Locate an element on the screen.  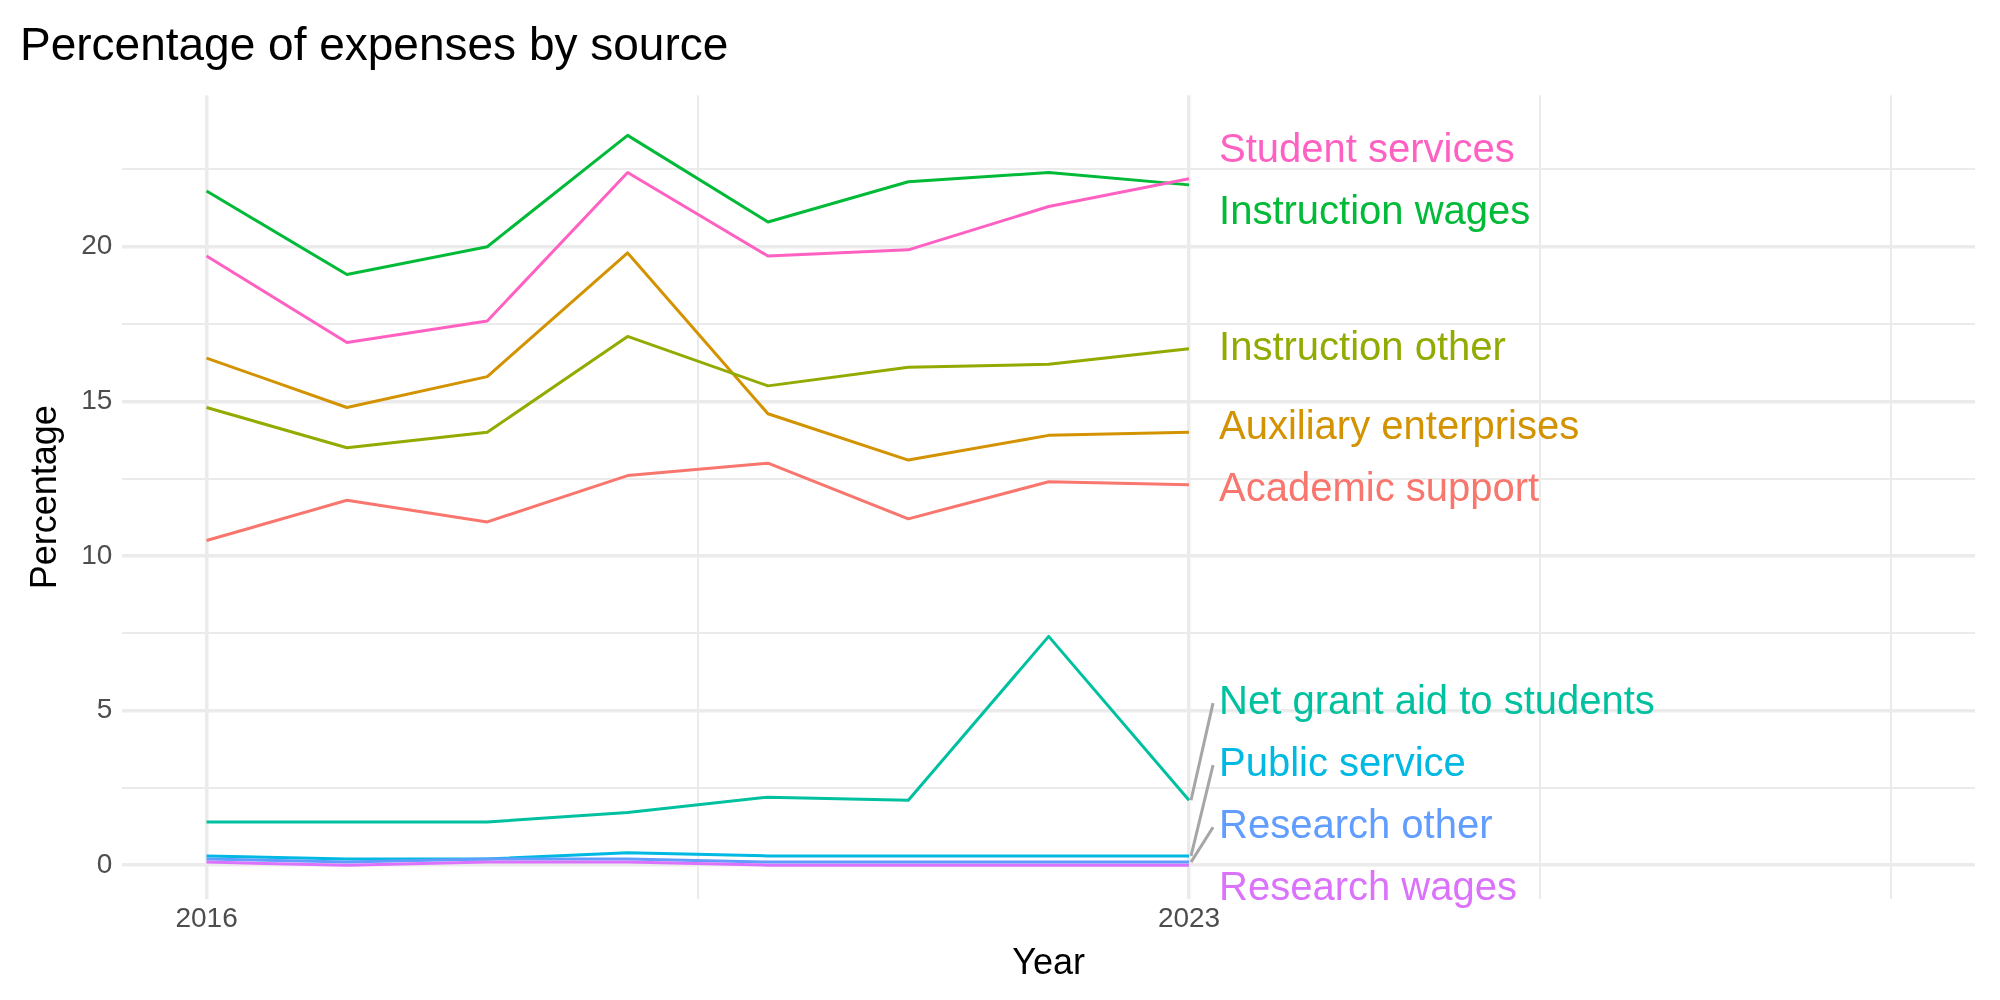
series-label: Public service is located at coordinates (1342, 762).